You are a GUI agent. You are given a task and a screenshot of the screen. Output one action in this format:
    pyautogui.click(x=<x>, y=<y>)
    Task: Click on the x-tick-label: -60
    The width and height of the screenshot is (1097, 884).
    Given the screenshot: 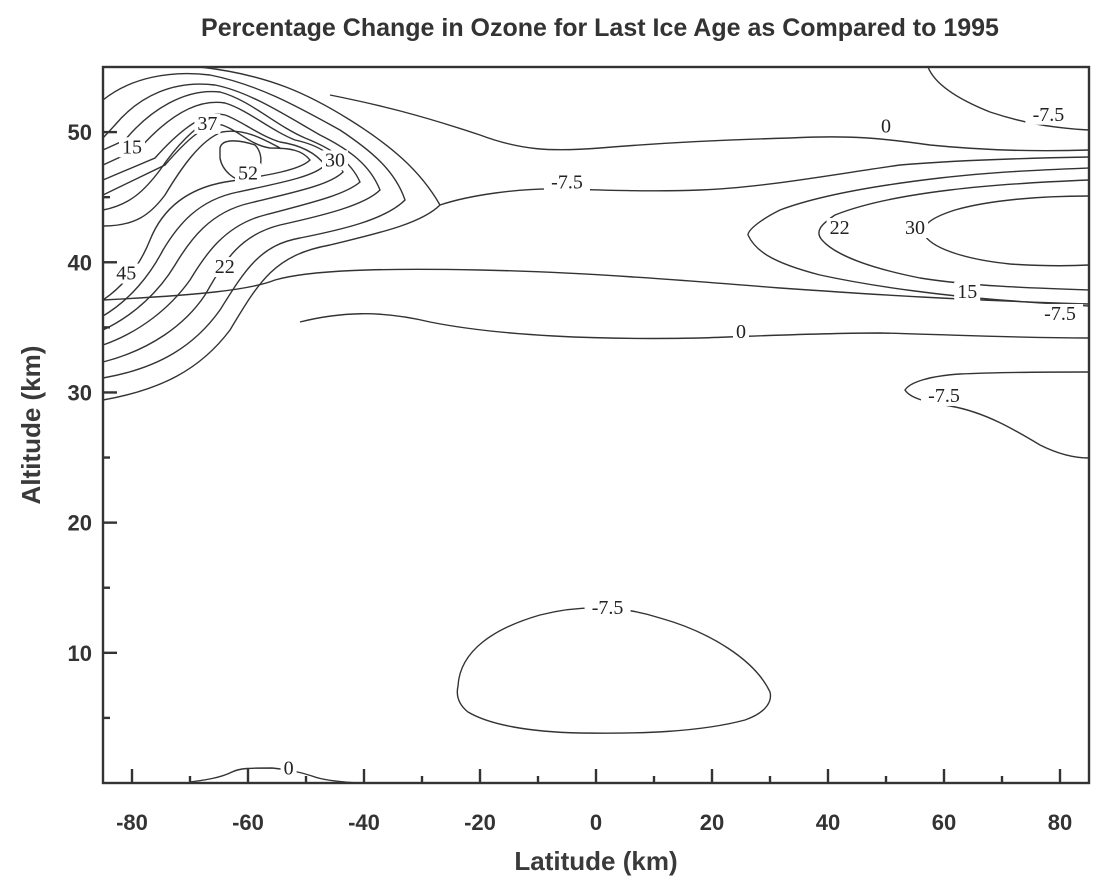 What is the action you would take?
    pyautogui.click(x=248, y=822)
    